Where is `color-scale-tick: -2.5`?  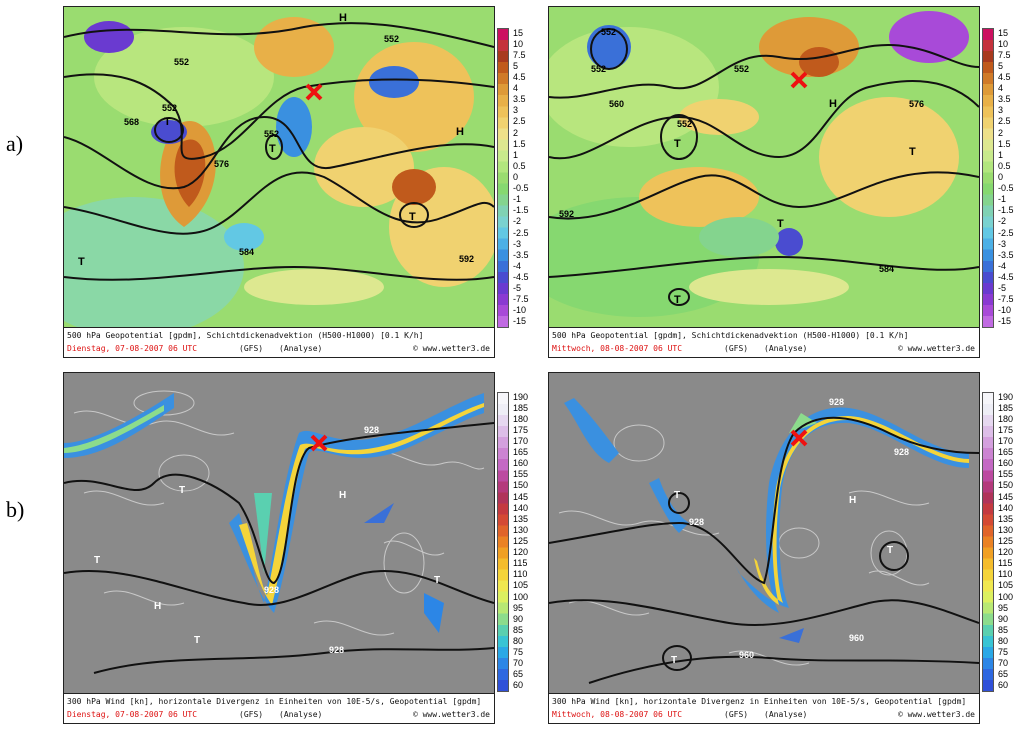
color-scale-tick: -2.5 is located at coordinates (1006, 232).